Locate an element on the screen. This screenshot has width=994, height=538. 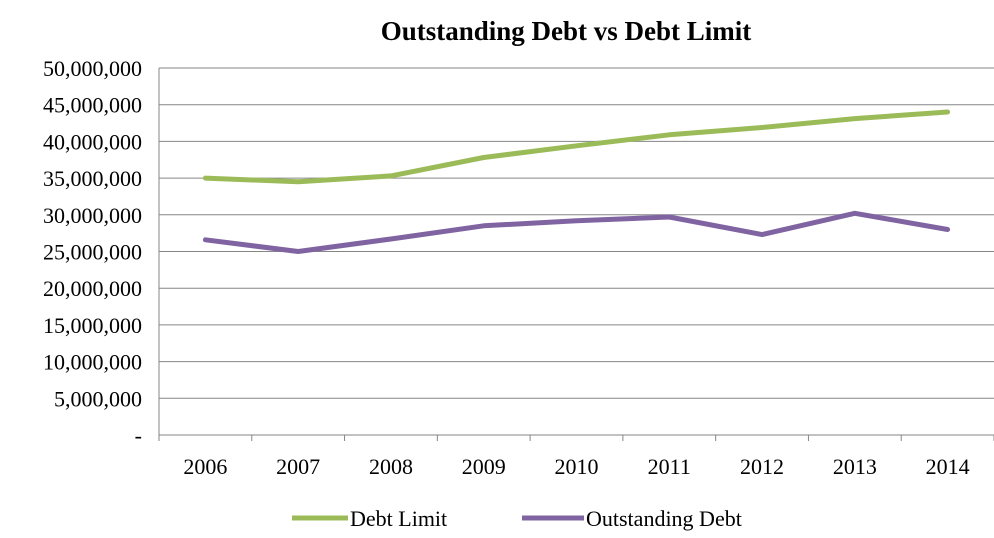
x-tick-label: 2010 is located at coordinates (577, 466).